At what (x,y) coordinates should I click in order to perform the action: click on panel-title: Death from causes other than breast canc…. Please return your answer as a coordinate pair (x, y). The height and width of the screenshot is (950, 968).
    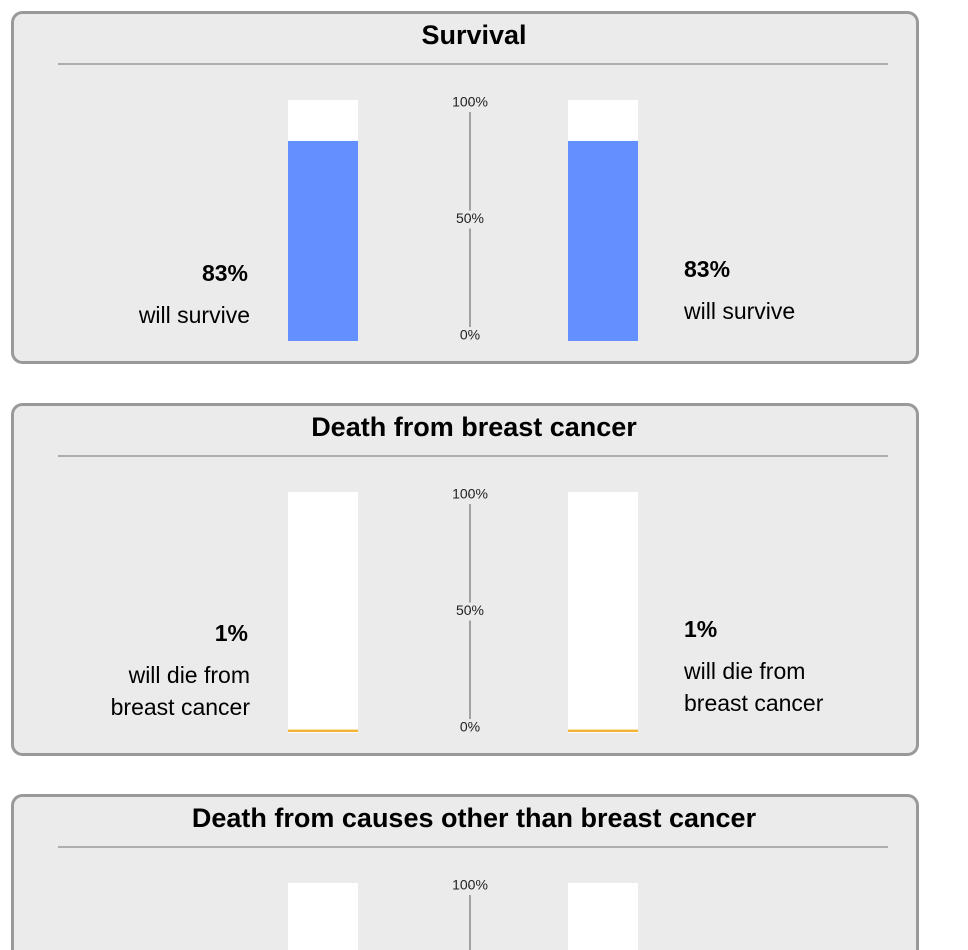
    Looking at the image, I should click on (474, 818).